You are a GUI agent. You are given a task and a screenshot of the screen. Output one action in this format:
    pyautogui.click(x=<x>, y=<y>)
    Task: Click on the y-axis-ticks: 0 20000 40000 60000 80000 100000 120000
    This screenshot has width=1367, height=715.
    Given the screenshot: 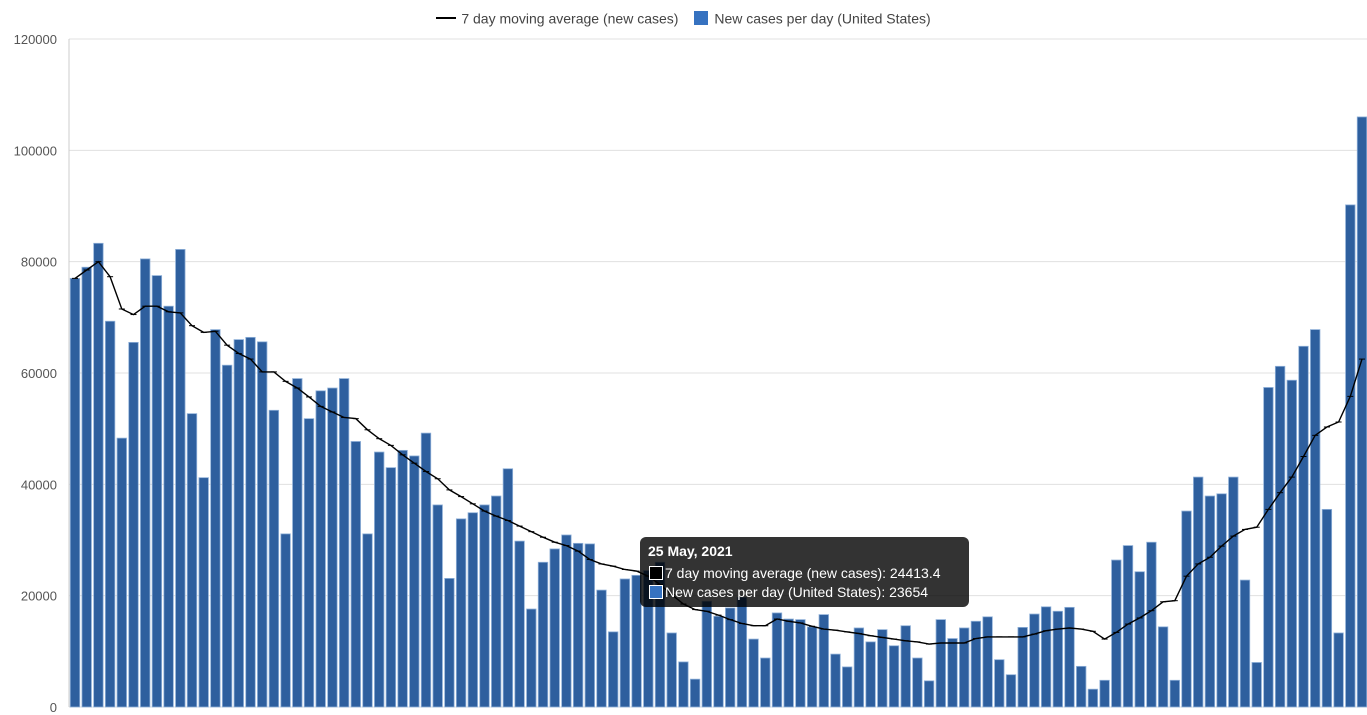 What is the action you would take?
    pyautogui.click(x=35, y=373)
    